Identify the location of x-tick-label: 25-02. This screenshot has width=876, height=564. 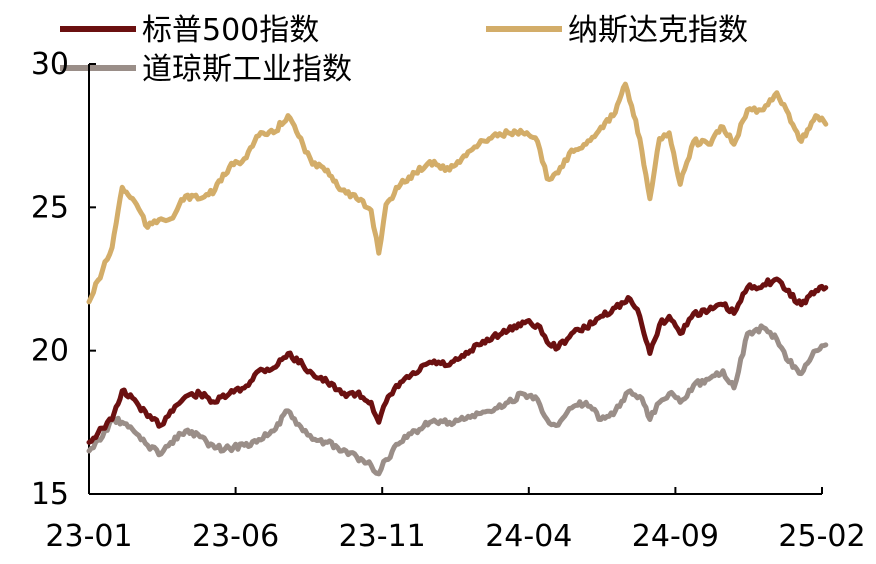
(821, 536).